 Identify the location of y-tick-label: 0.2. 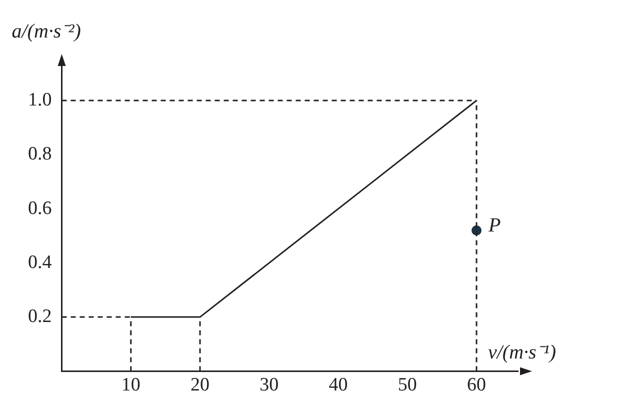
(40, 317).